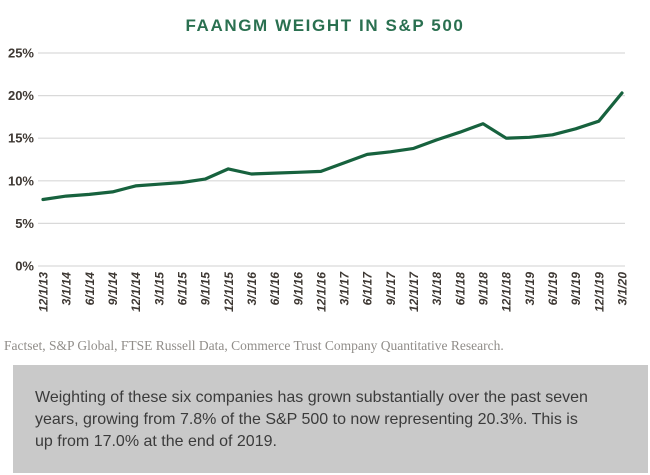  Describe the element at coordinates (44, 292) in the screenshot. I see `x-axis-tick-label: 12/1/13` at that location.